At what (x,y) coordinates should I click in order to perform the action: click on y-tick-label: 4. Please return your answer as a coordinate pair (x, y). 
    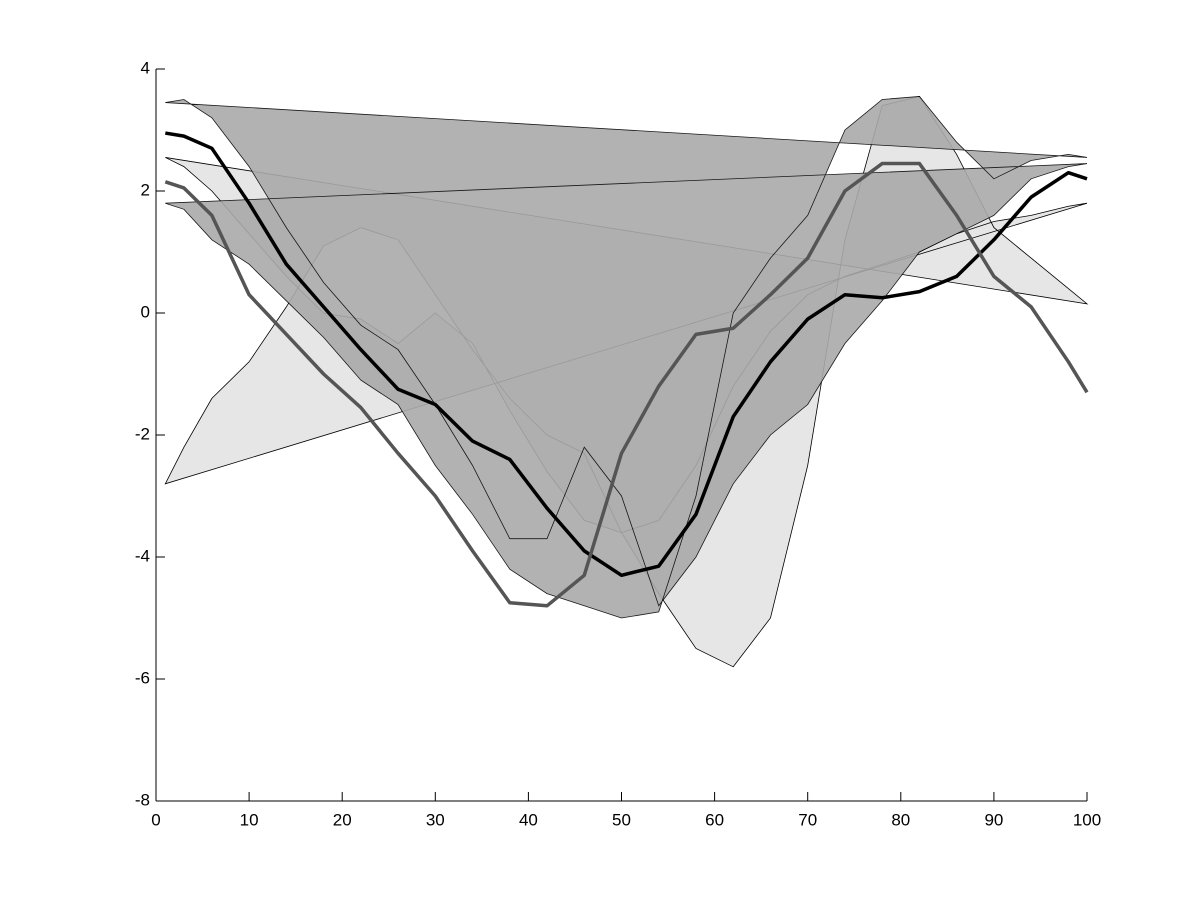
    Looking at the image, I should click on (145, 67).